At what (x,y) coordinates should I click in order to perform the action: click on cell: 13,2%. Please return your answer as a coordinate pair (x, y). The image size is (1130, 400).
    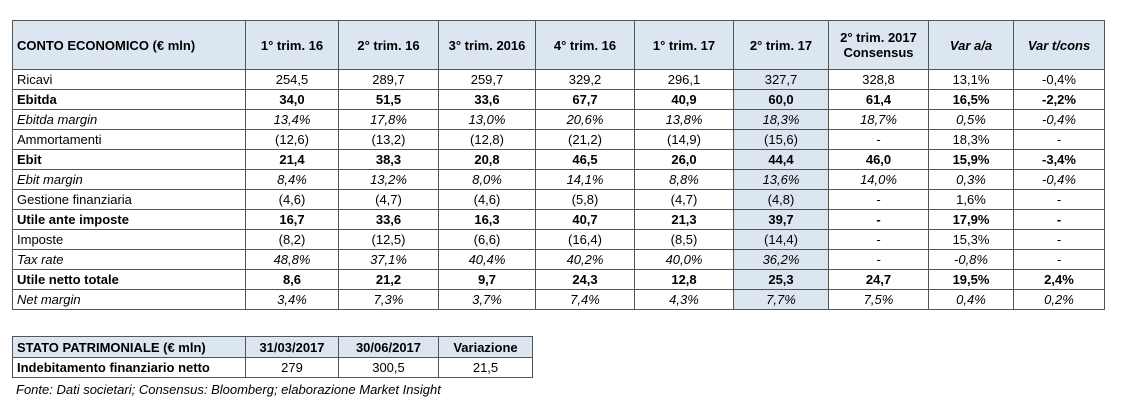
    Looking at the image, I should click on (388, 179).